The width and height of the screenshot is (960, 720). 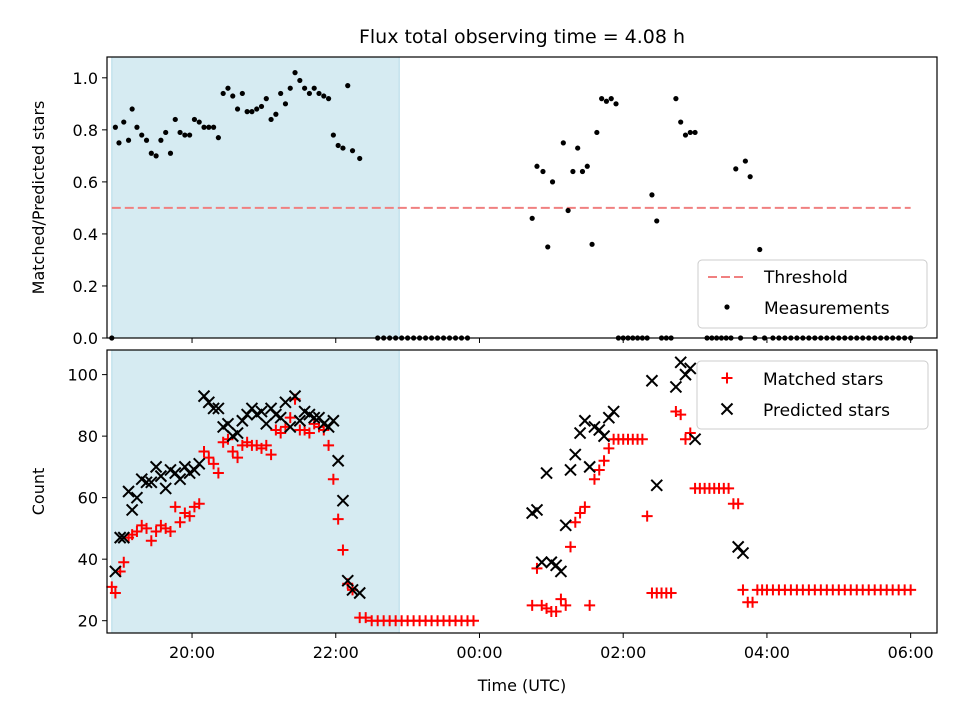 What do you see at coordinates (805, 278) in the screenshot?
I see `legend-threshold-label: Threshold` at bounding box center [805, 278].